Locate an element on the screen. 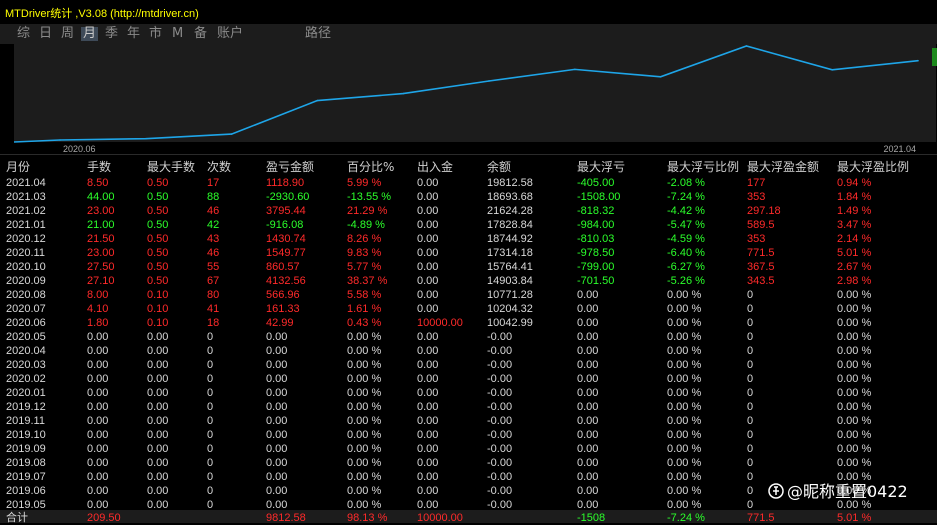 The height and width of the screenshot is (525, 937). table-cell: 21.00 is located at coordinates (101, 225).